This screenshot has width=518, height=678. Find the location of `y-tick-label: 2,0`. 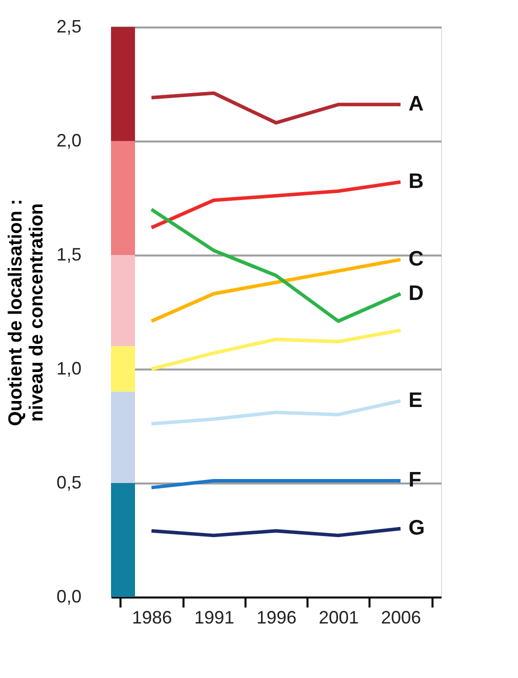

y-tick-label: 2,0 is located at coordinates (69, 140).